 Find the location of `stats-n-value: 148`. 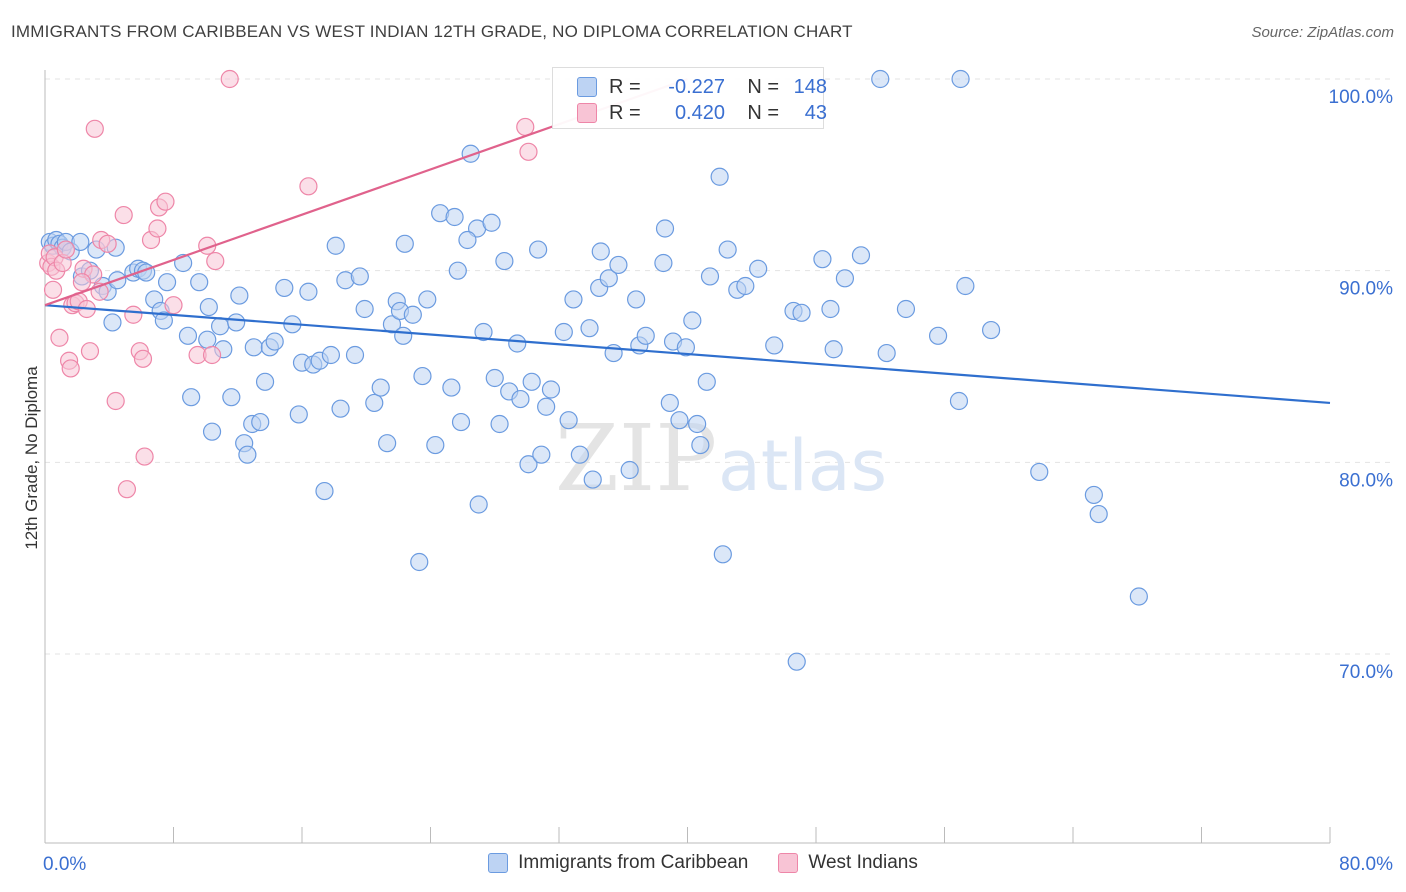

stats-n-value: 148 is located at coordinates (810, 86).